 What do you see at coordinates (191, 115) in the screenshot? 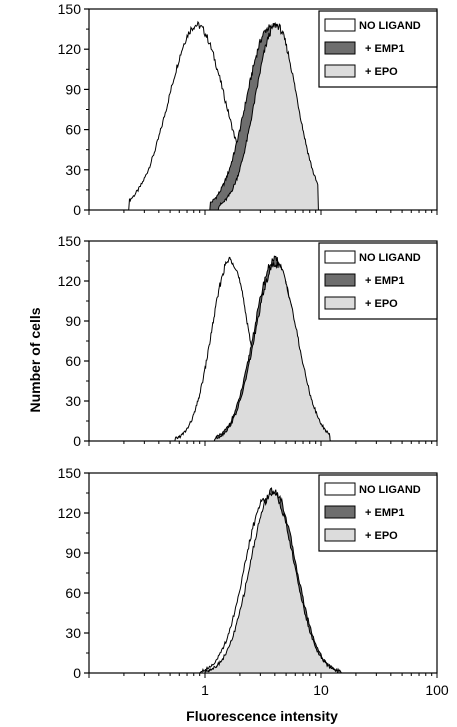
I see `histogram-no-ligand` at bounding box center [191, 115].